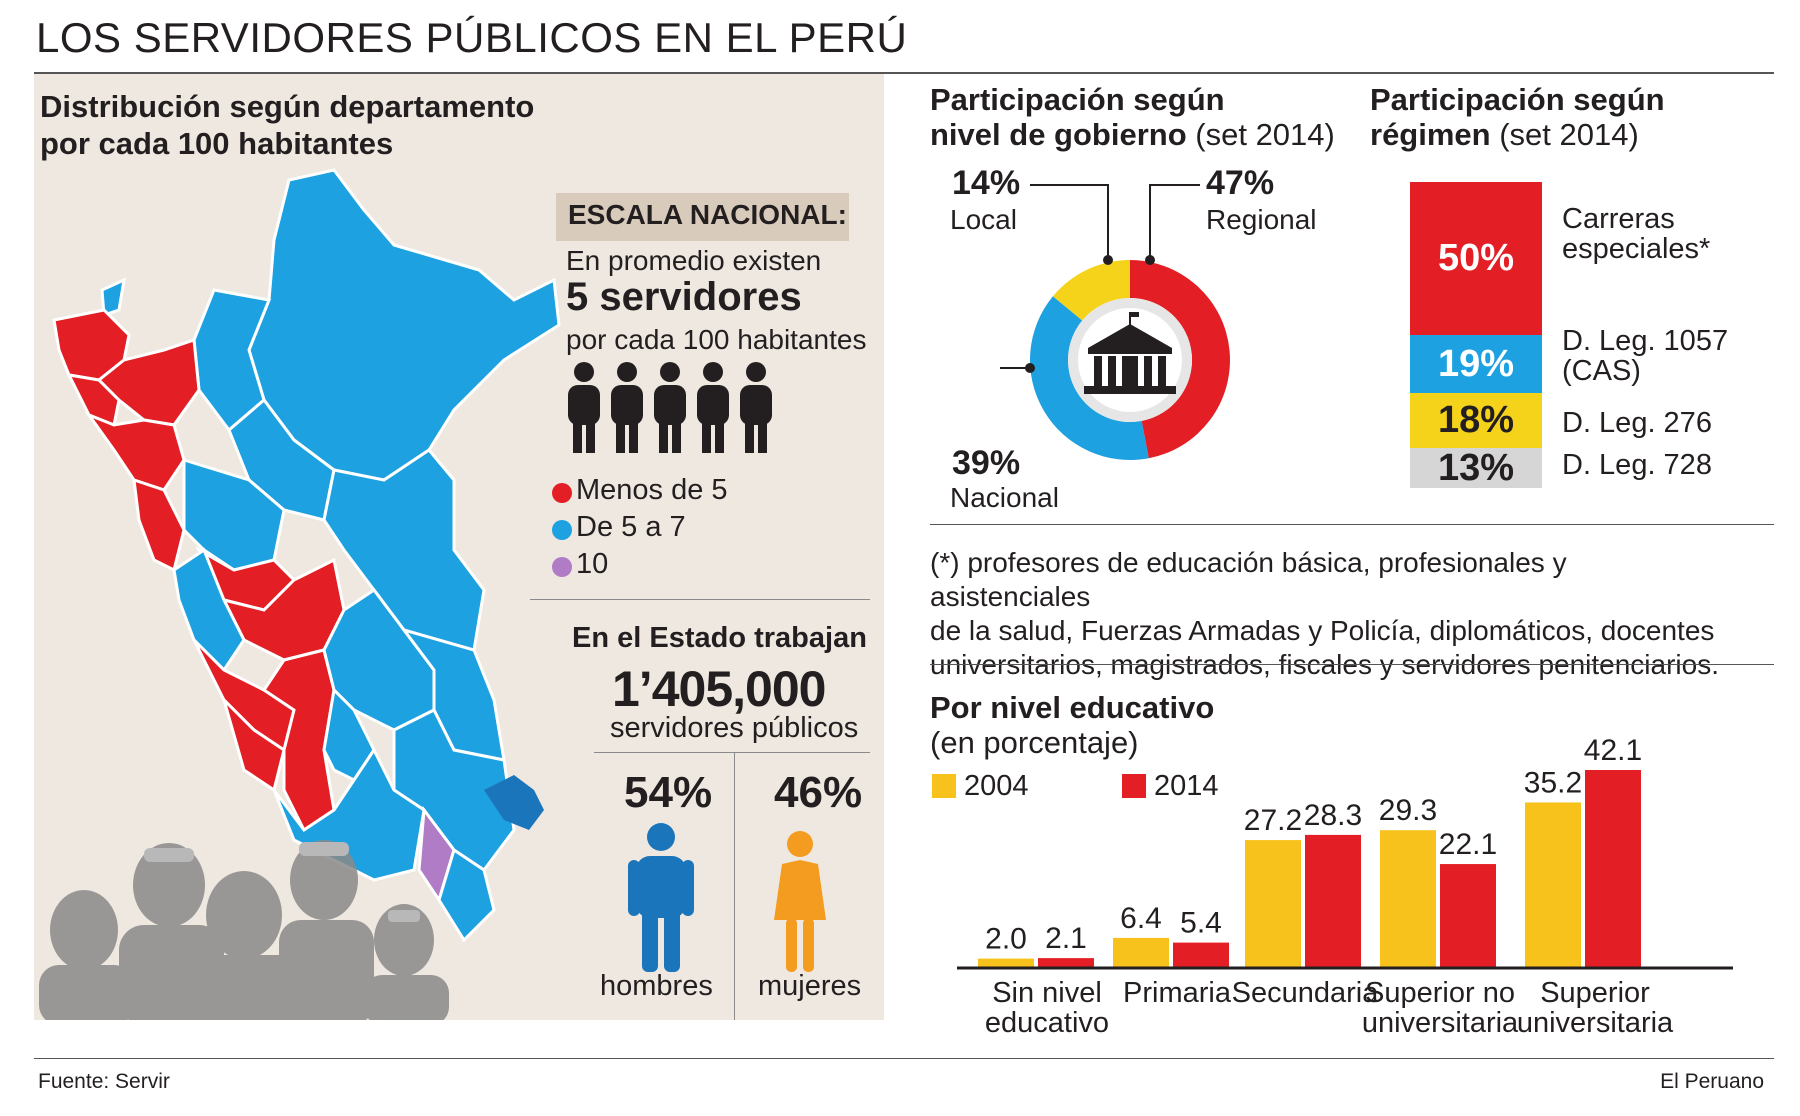 This screenshot has width=1800, height=1116. What do you see at coordinates (1174, 222) in the screenshot?
I see `leader-regional` at bounding box center [1174, 222].